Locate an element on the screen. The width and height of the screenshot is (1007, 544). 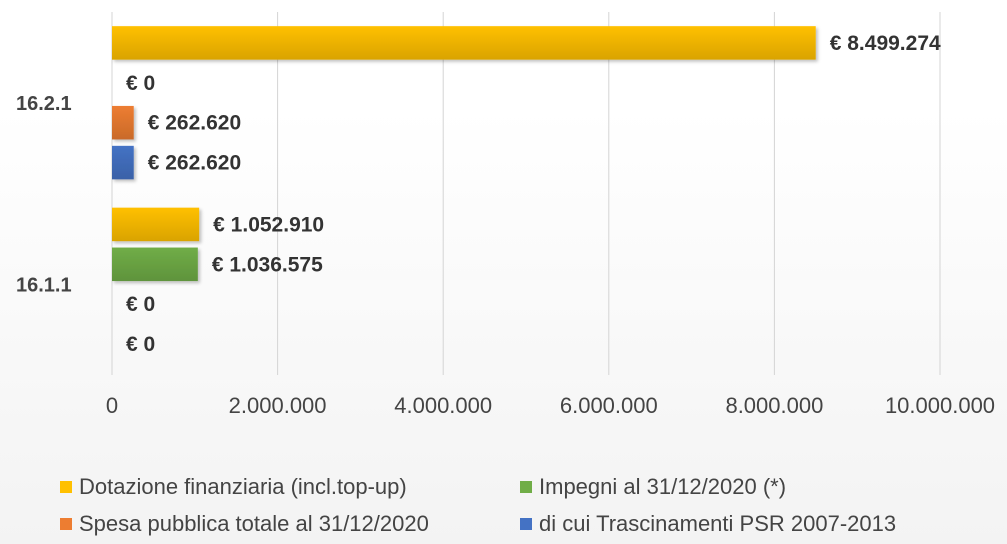
legend-item: Impegni al 31/12/2020 (*) is located at coordinates (653, 486).